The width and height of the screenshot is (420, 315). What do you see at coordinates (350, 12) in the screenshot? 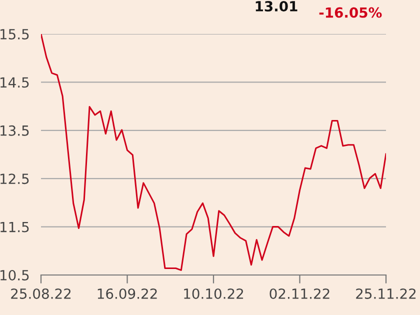
I see `text: -16.05%` at bounding box center [350, 12].